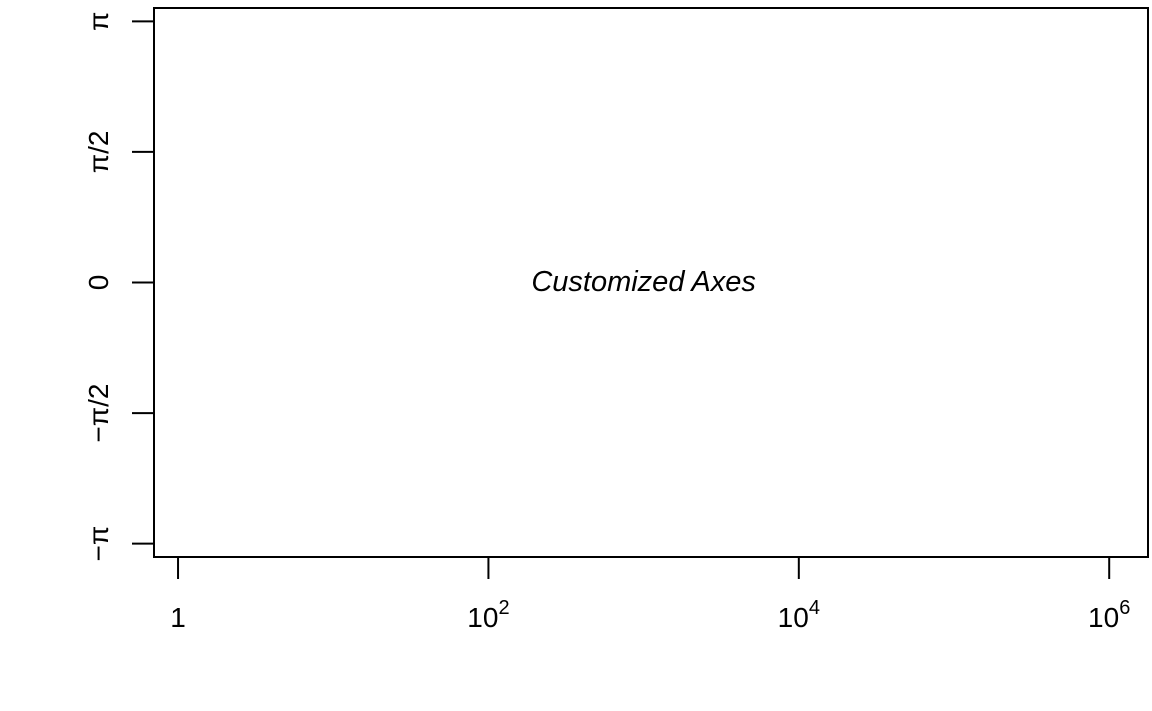 The height and width of the screenshot is (711, 1152). I want to click on x-tick-label: 10⁶, so click(1109, 615).